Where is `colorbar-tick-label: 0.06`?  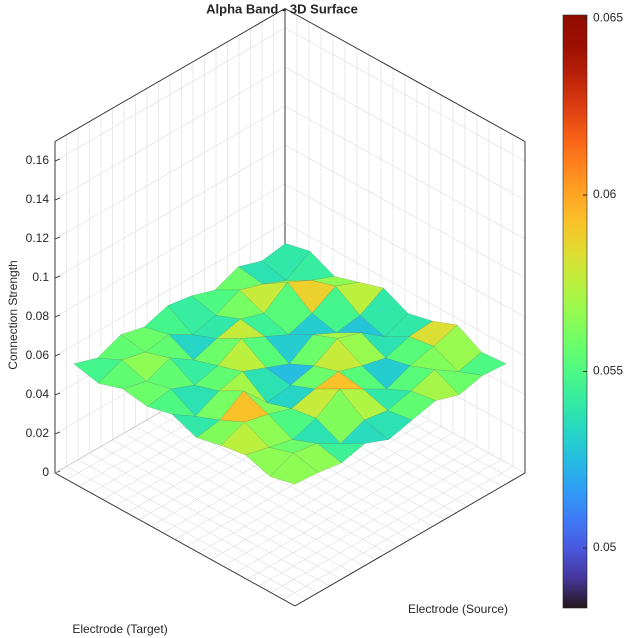 colorbar-tick-label: 0.06 is located at coordinates (605, 194).